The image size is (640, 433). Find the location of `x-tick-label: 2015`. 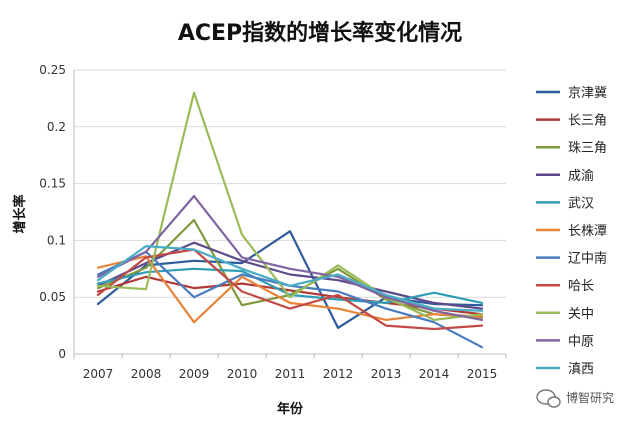

x-tick-label: 2015 is located at coordinates (482, 374).